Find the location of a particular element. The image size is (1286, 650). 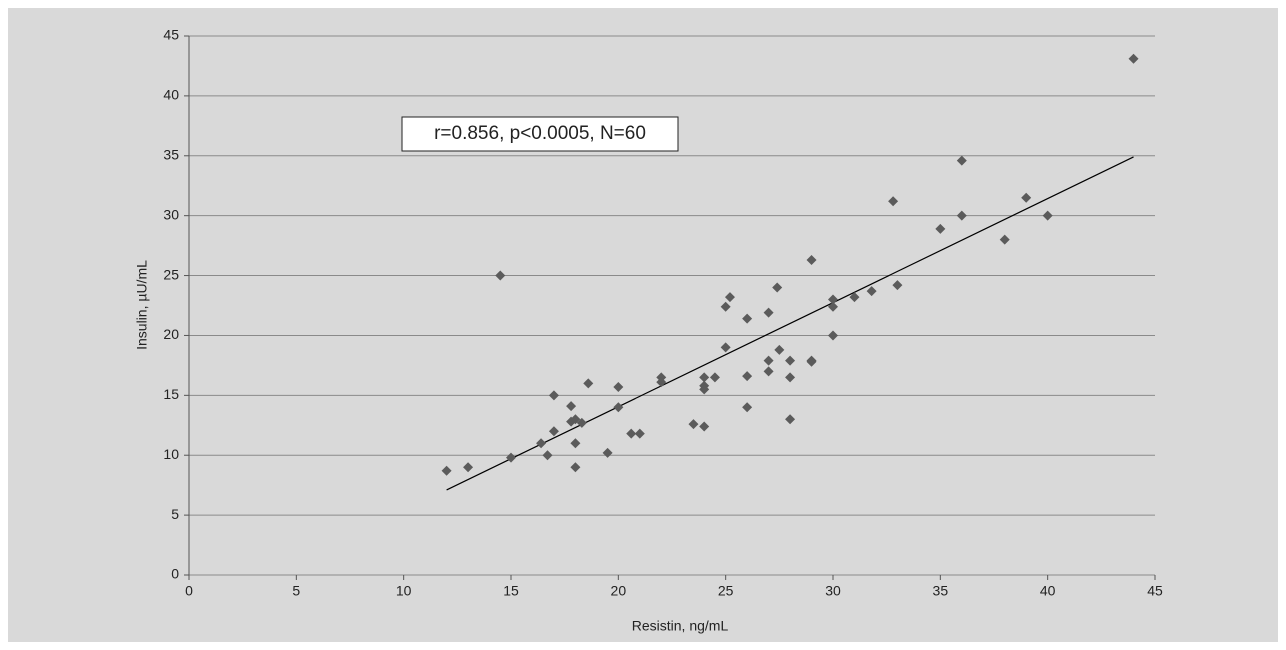

x-tick-label: 15 is located at coordinates (511, 591).